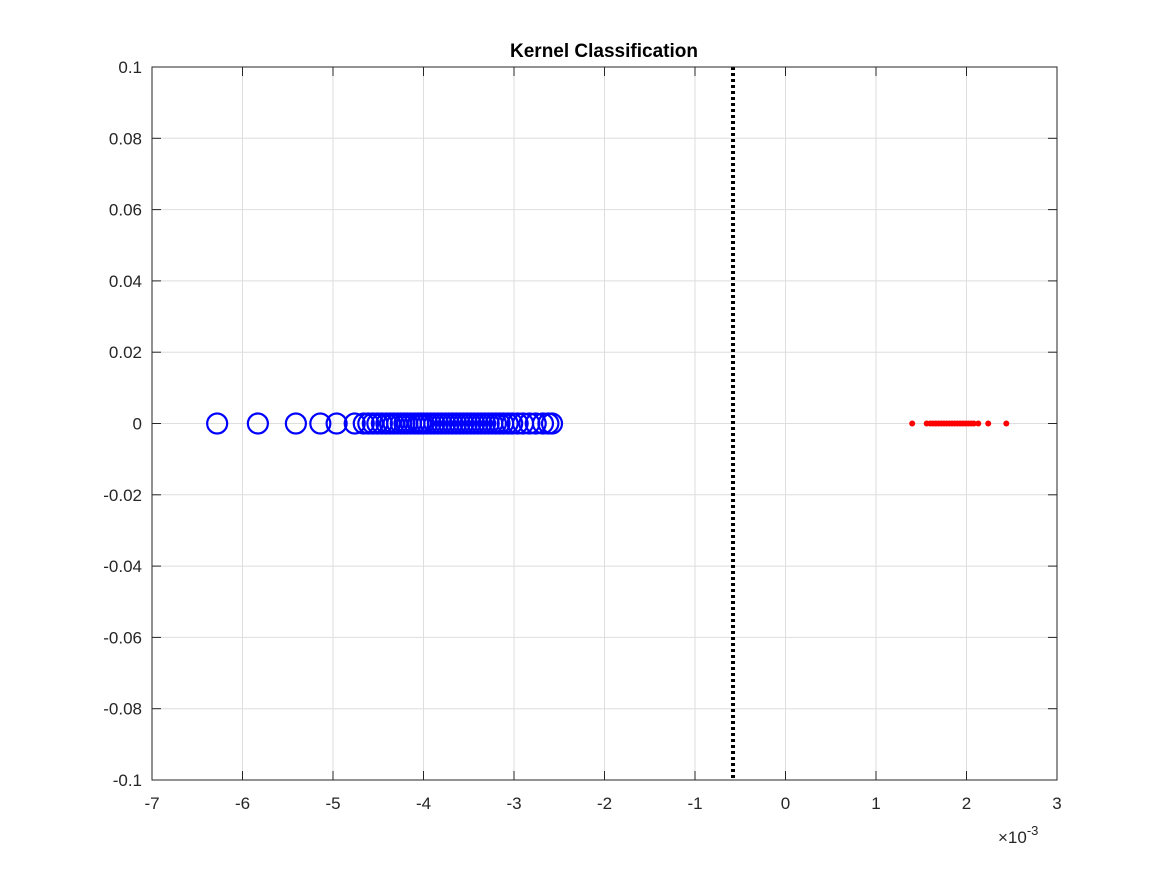  I want to click on x-tick-label: -6, so click(242, 803).